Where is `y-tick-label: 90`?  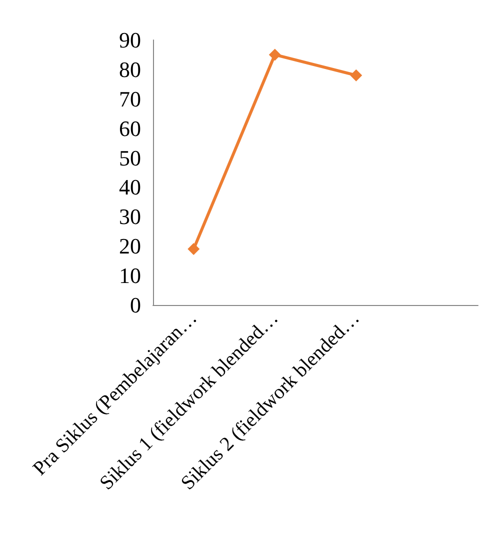
y-tick-label: 90 is located at coordinates (130, 40).